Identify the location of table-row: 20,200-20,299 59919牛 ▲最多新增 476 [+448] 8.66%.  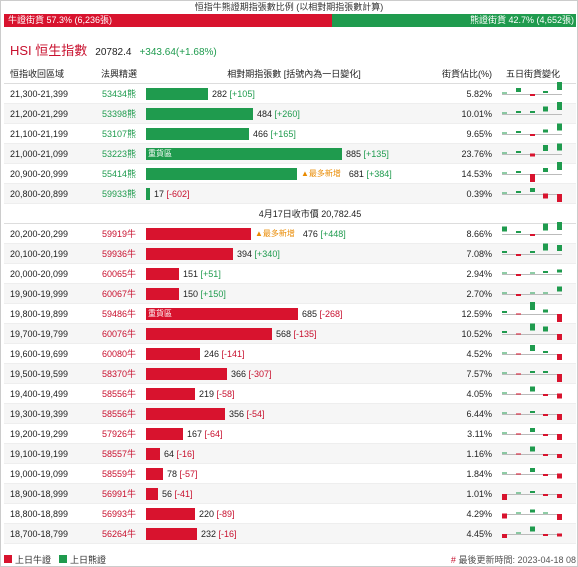
(290, 232).